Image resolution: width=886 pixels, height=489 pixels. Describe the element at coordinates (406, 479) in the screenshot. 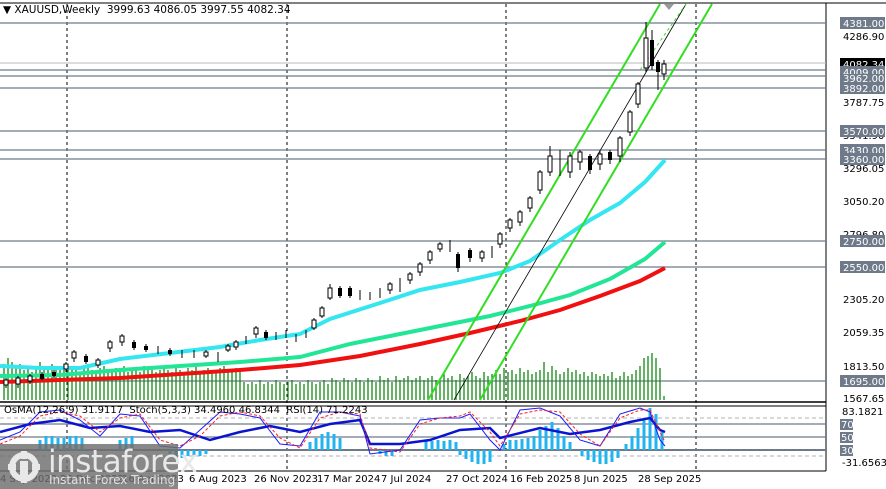

I see `svg-text: 7 Jul 2024` at that location.